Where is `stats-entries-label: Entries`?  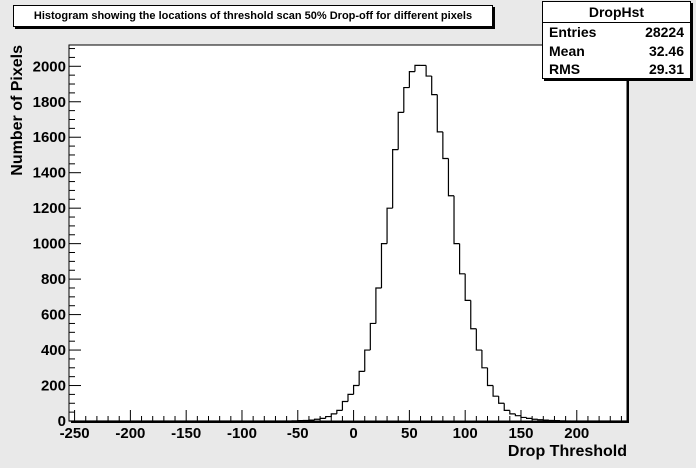
stats-entries-label: Entries is located at coordinates (573, 32).